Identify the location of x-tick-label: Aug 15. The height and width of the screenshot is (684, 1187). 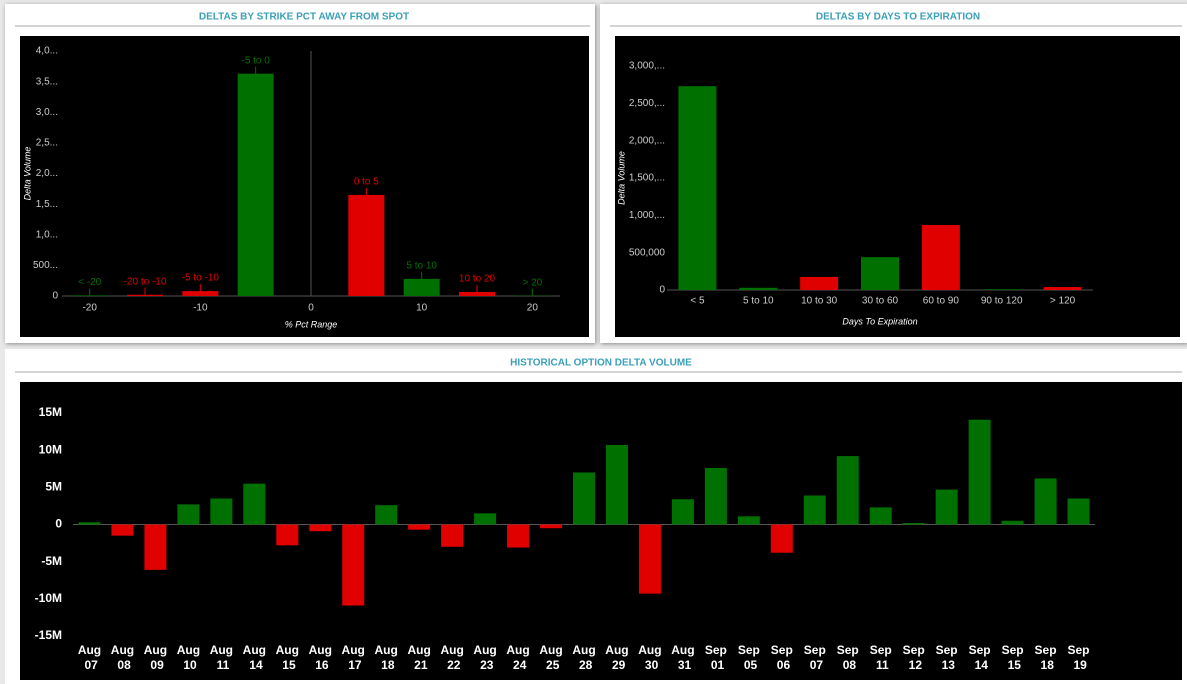
(287, 657).